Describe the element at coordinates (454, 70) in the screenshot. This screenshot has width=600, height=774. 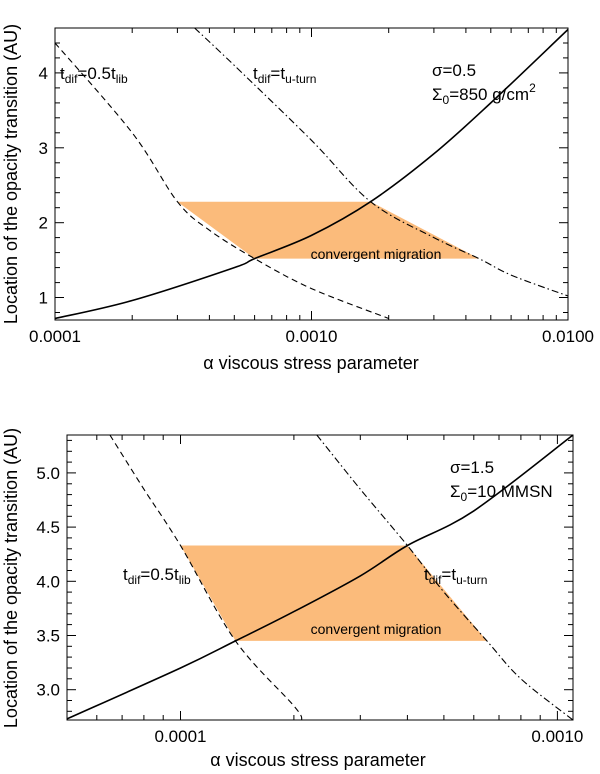
I see `label-sigma: σ=0.5` at that location.